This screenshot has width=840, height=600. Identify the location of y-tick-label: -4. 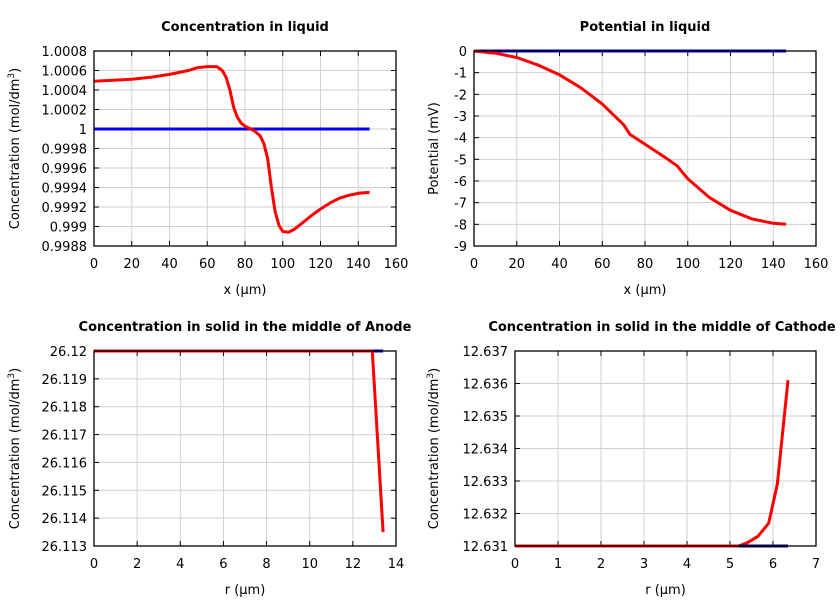
(460, 139).